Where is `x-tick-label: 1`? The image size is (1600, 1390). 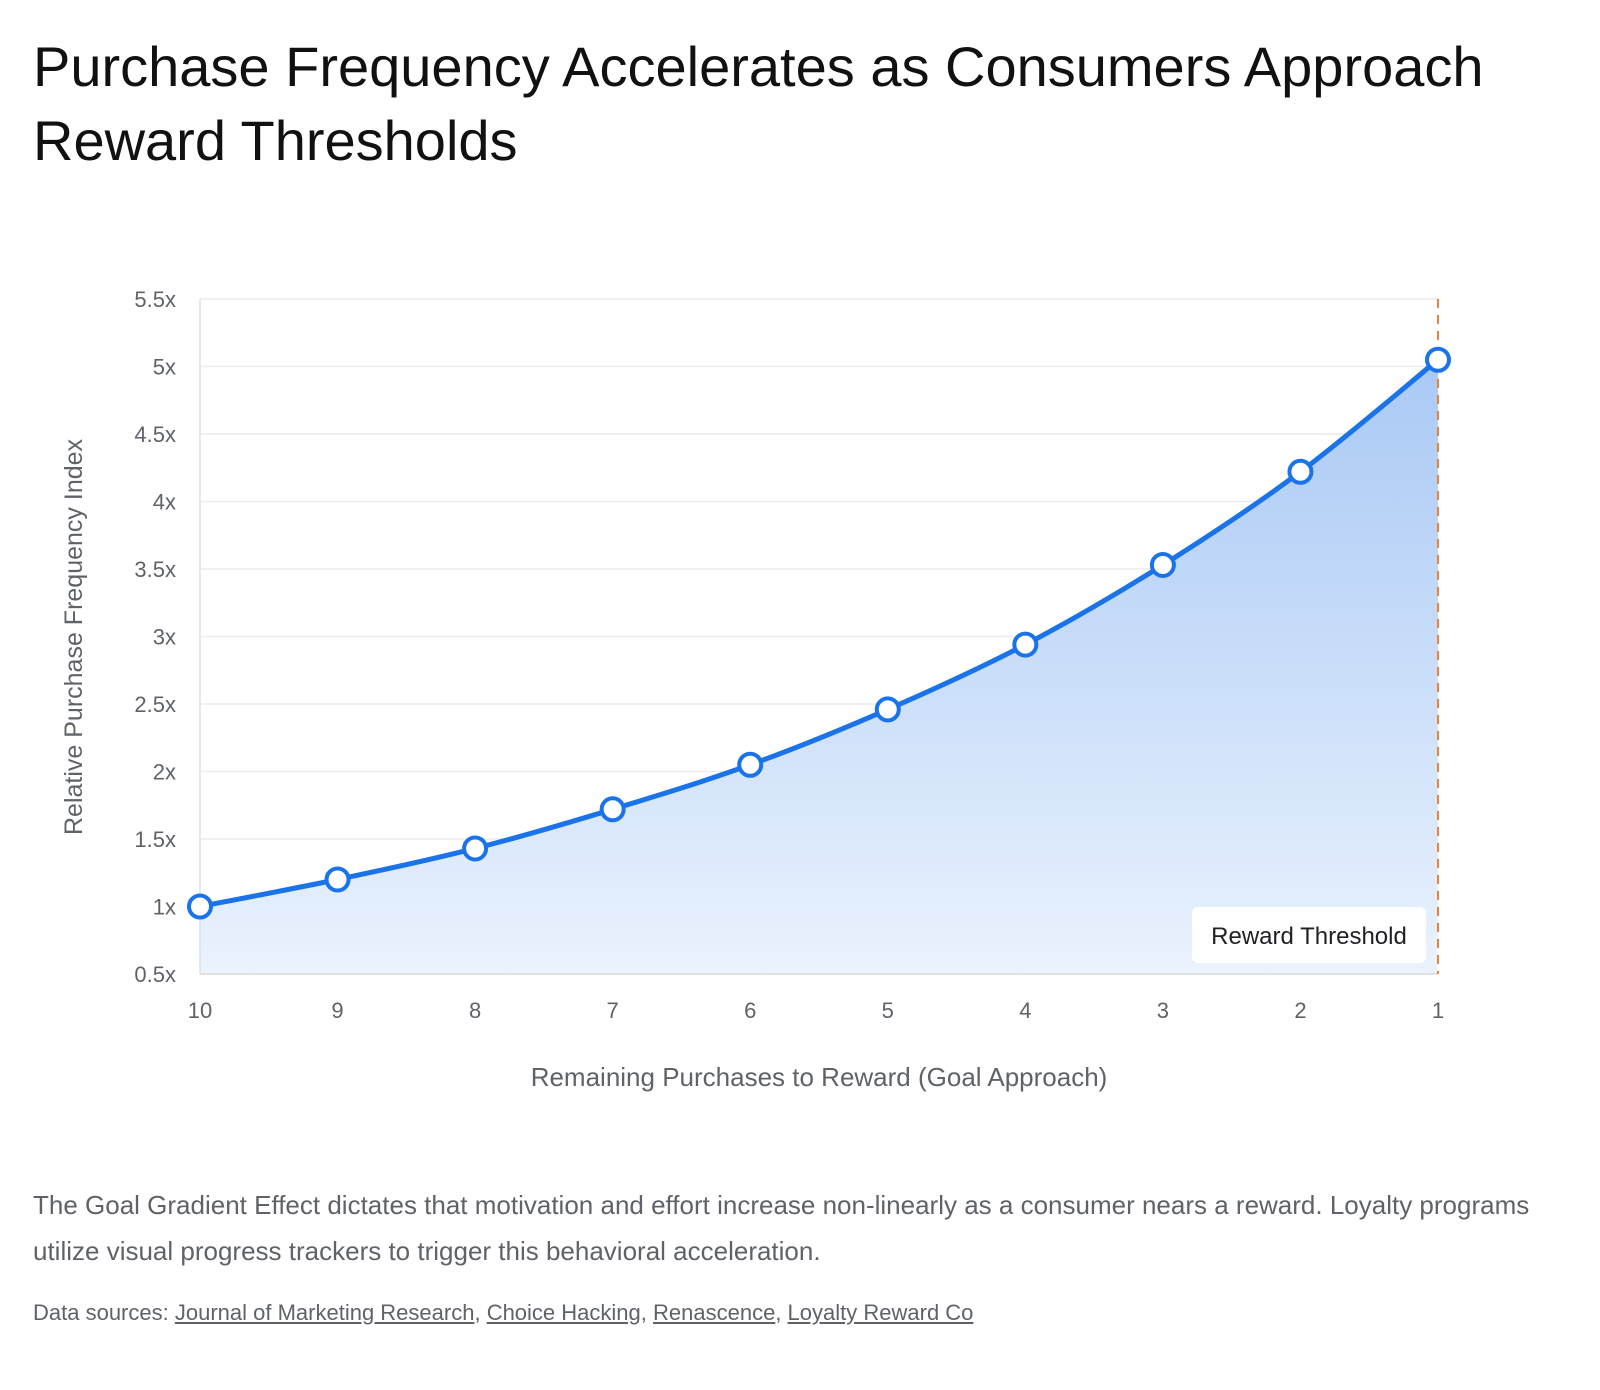
x-tick-label: 1 is located at coordinates (1438, 1010).